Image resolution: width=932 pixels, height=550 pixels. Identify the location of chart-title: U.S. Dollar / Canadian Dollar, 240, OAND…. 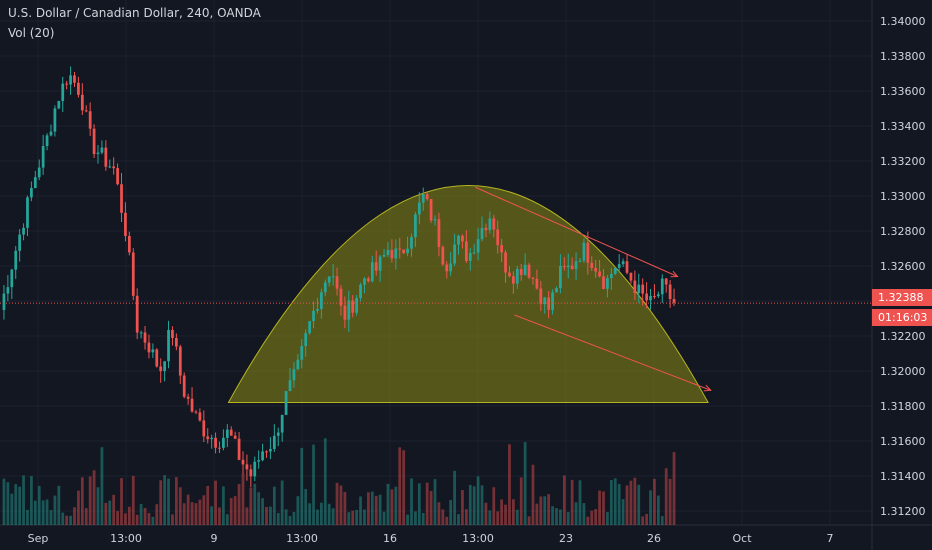
(134, 13).